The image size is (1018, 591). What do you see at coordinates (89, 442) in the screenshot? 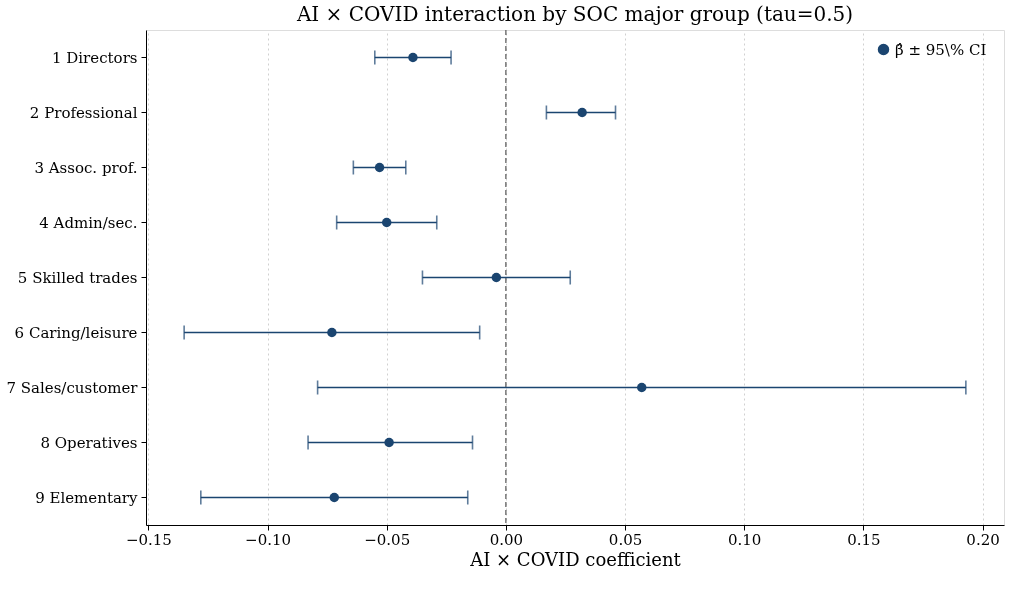
I see `y-tick-label: 8 Operatives` at bounding box center [89, 442].